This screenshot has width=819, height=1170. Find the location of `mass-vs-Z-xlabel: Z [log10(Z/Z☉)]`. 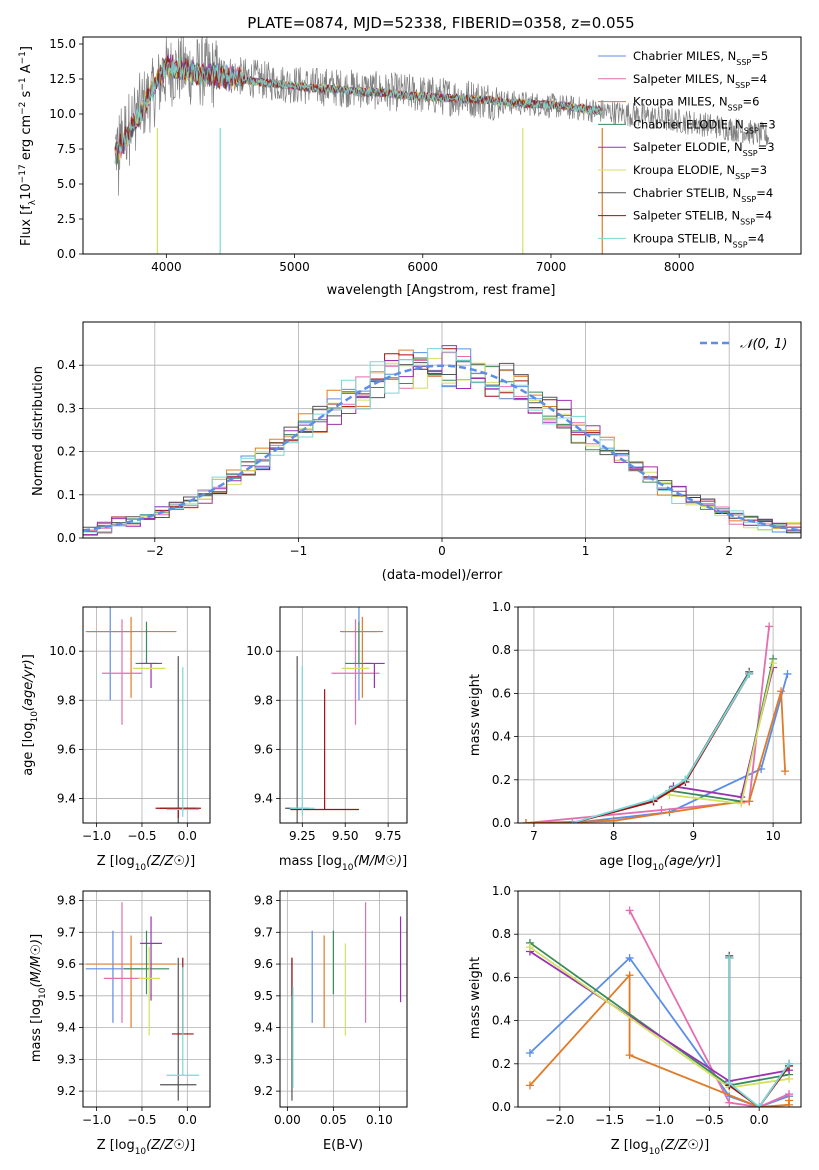

mass-vs-Z-xlabel: Z [log10(Z/Z☉)] is located at coordinates (146, 1147).